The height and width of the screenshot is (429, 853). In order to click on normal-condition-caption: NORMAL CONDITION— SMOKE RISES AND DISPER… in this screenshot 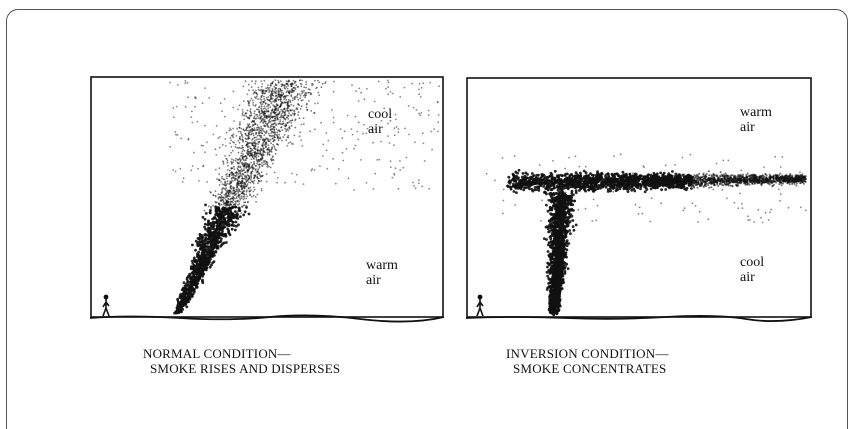, I will do `click(242, 361)`.